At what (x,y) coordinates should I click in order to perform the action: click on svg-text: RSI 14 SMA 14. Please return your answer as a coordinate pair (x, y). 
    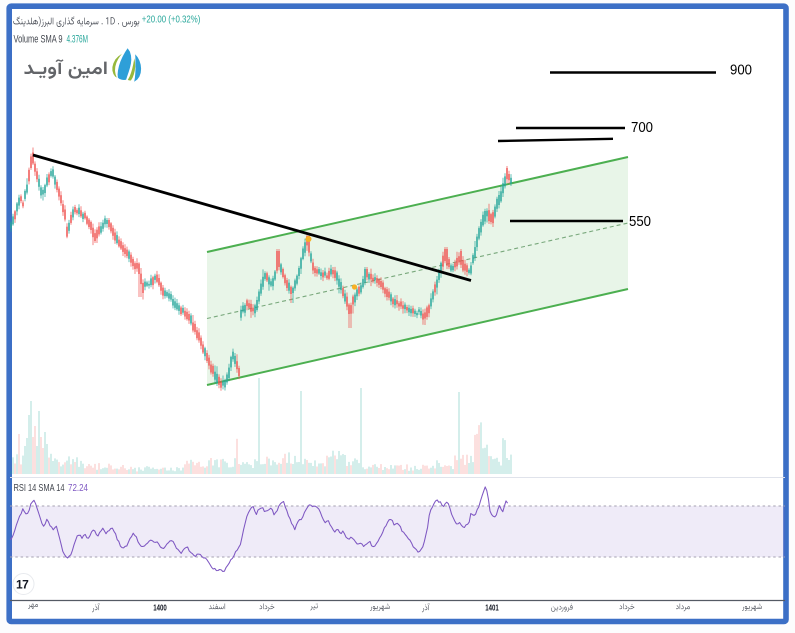
    Looking at the image, I should click on (39, 488).